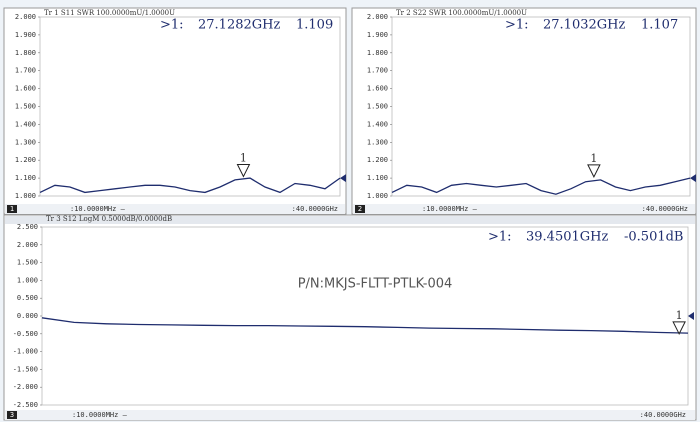 The image size is (700, 422). I want to click on y-tick-label: -2.000, so click(25, 387).